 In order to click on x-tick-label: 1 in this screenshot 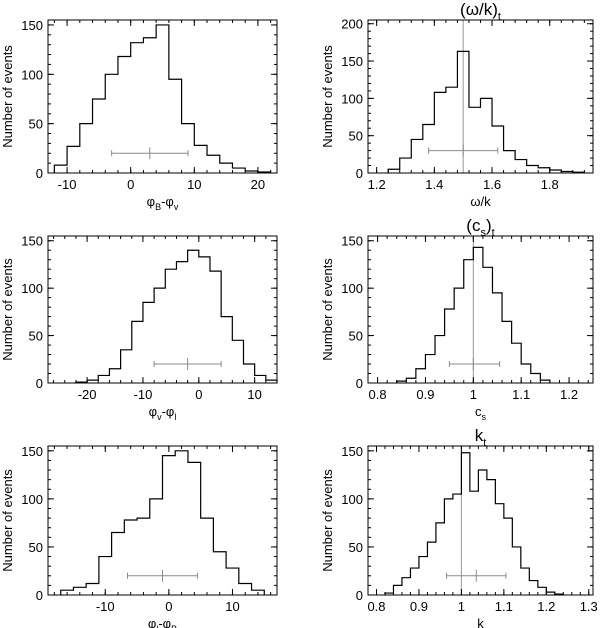, I will do `click(473, 394)`.